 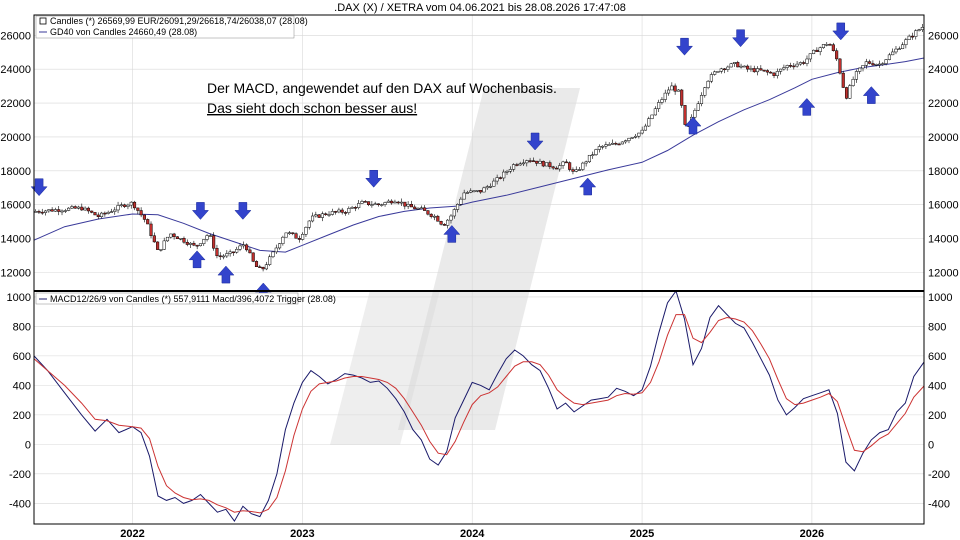 I want to click on x-tick-label: 2024, so click(x=472, y=534).